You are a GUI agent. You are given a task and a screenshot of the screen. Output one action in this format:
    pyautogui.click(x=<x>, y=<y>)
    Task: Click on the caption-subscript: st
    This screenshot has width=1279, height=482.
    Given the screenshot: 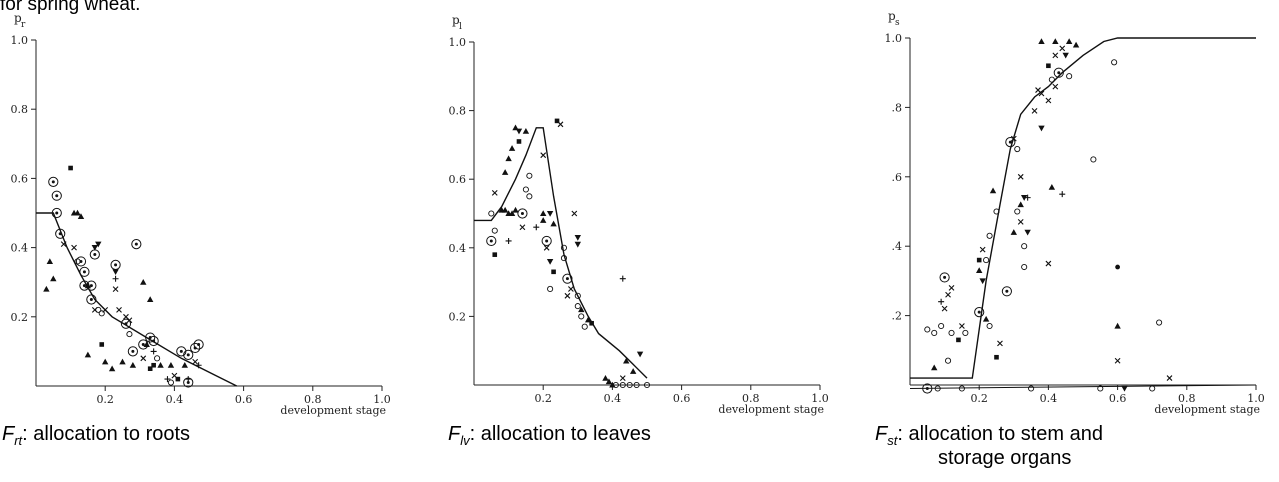 What is the action you would take?
    pyautogui.click(x=892, y=440)
    